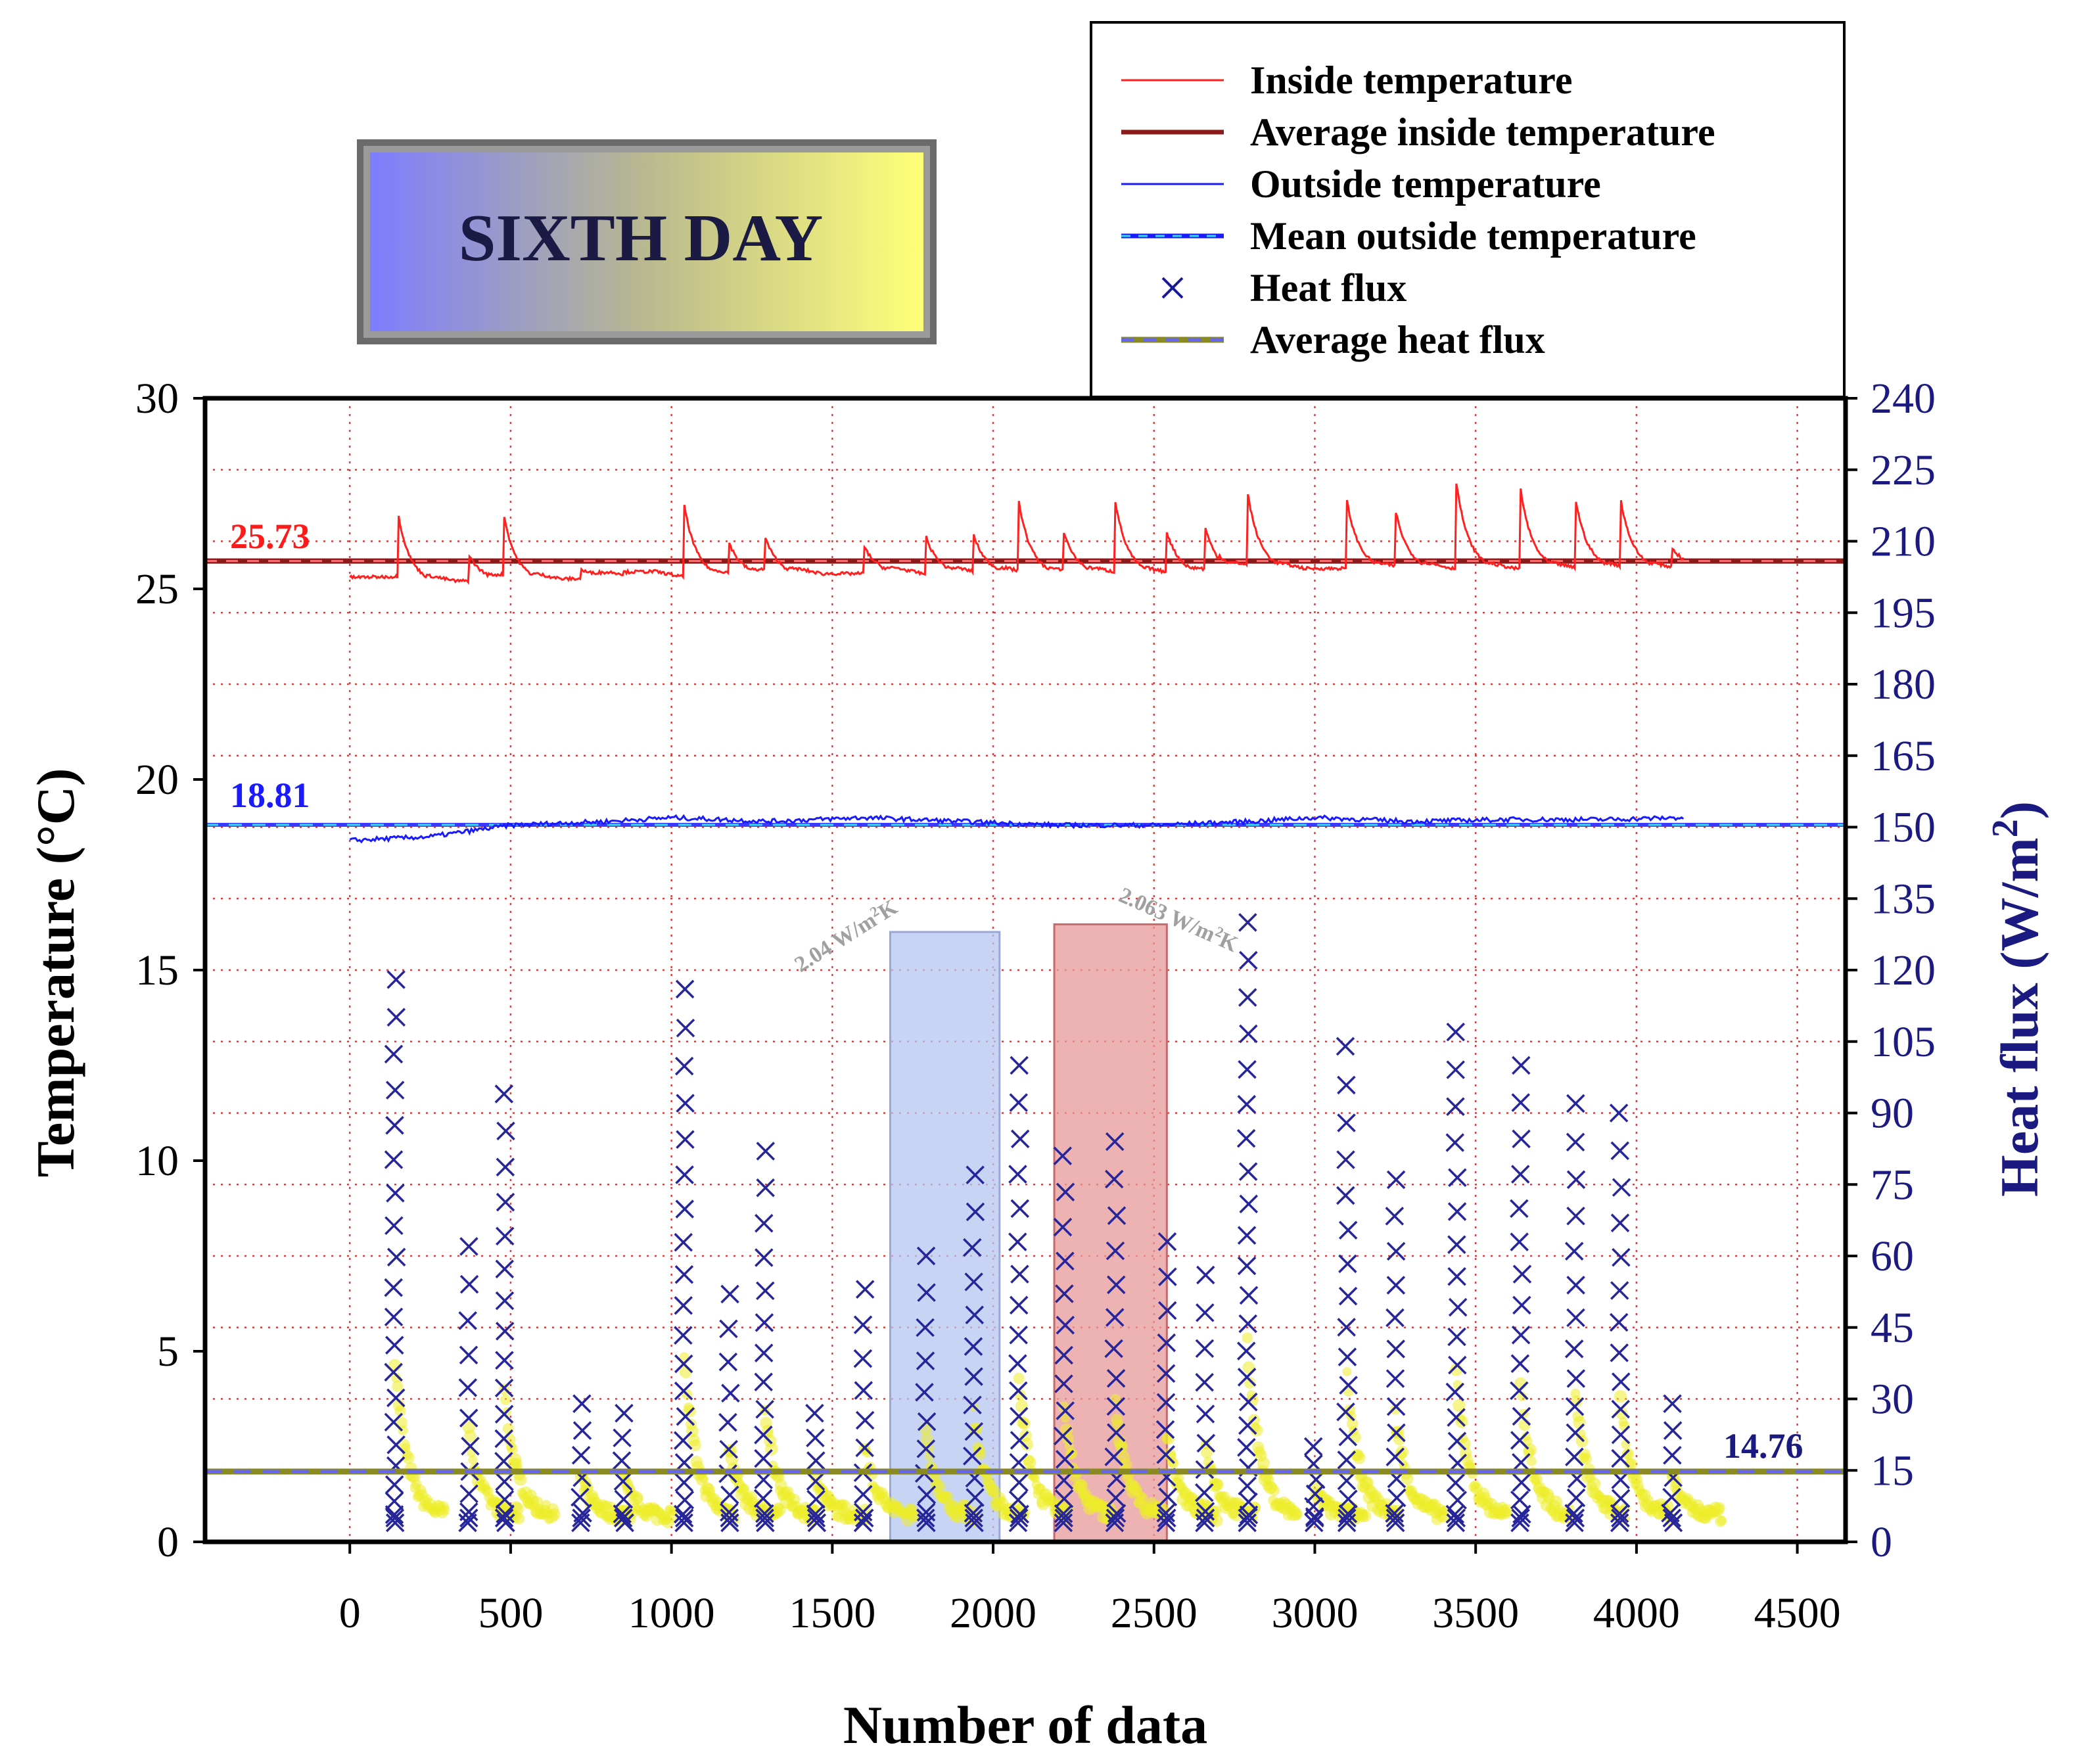 This screenshot has width=2094, height=1764. Describe the element at coordinates (1328, 288) in the screenshot. I see `legend-label: Heat flux` at that location.